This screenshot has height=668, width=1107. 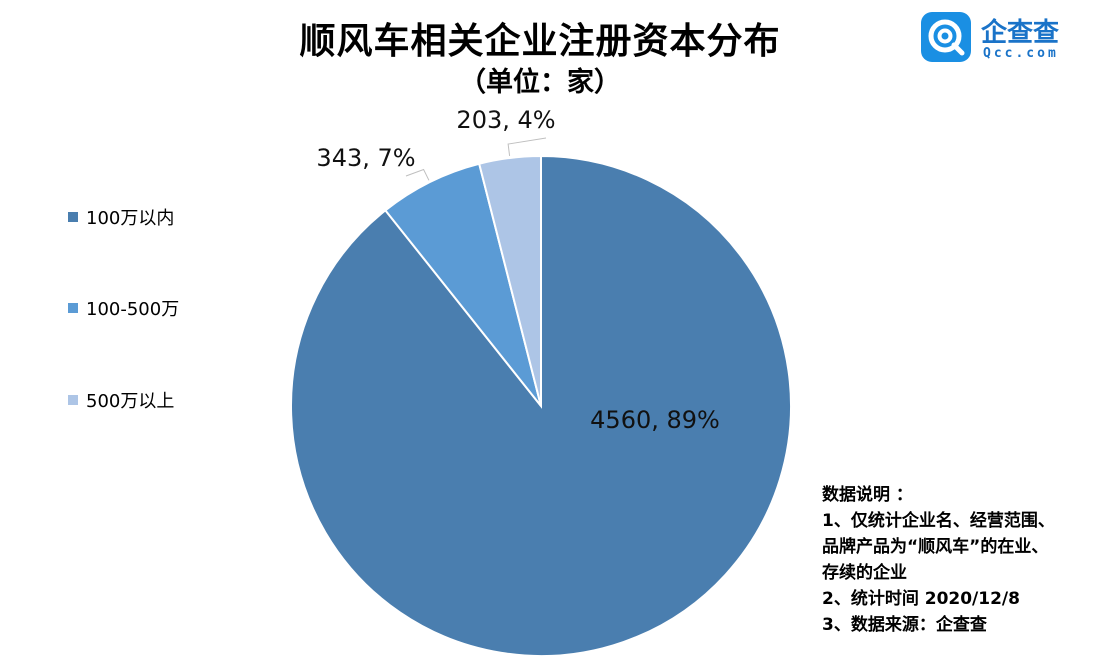 I want to click on notes-line: 1、仅统计企业名、经营范围、, so click(x=938, y=521).